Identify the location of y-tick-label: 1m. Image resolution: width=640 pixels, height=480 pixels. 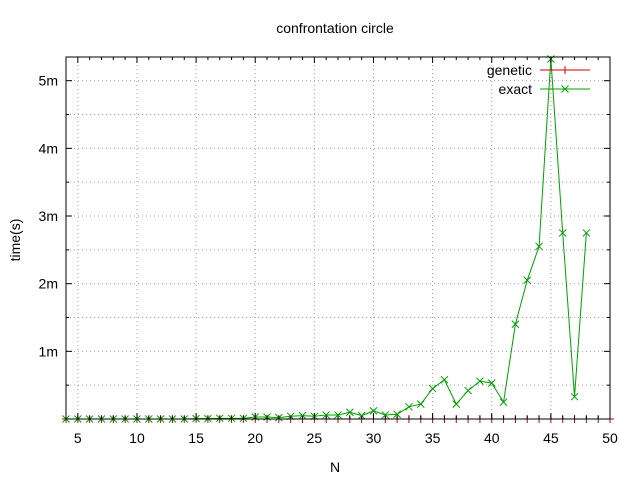
(48, 351).